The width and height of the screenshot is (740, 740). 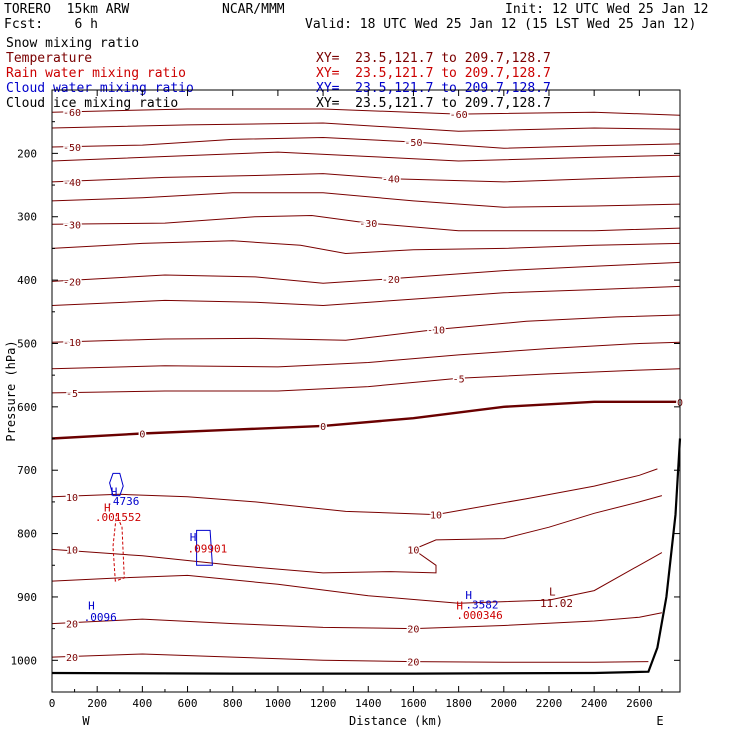 I want to click on y-tick-label: 600, so click(x=27, y=407).